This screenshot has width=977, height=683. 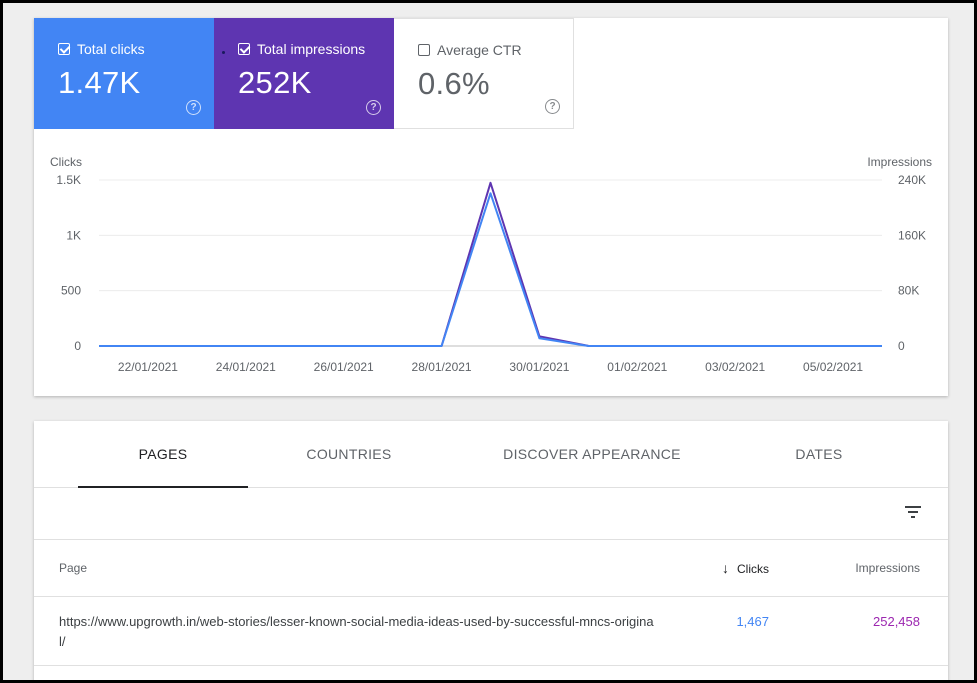 What do you see at coordinates (491, 514) in the screenshot?
I see `table-toolbar` at bounding box center [491, 514].